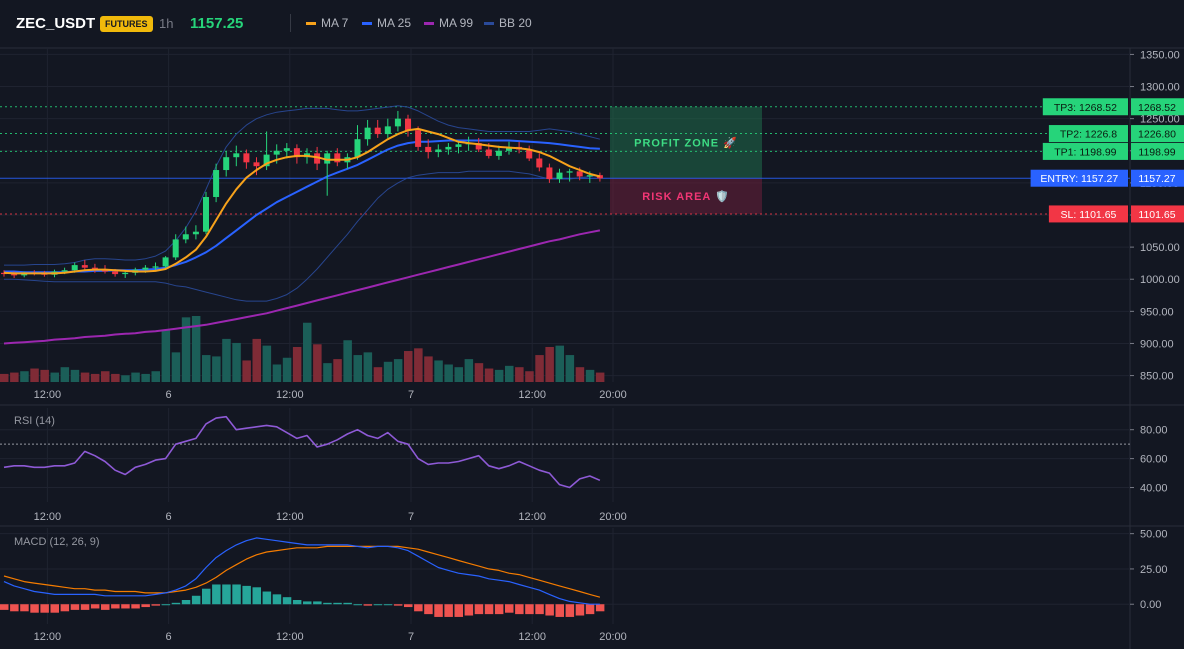 The image size is (1184, 649). I want to click on y-tick-label: 50.00, so click(1154, 535).